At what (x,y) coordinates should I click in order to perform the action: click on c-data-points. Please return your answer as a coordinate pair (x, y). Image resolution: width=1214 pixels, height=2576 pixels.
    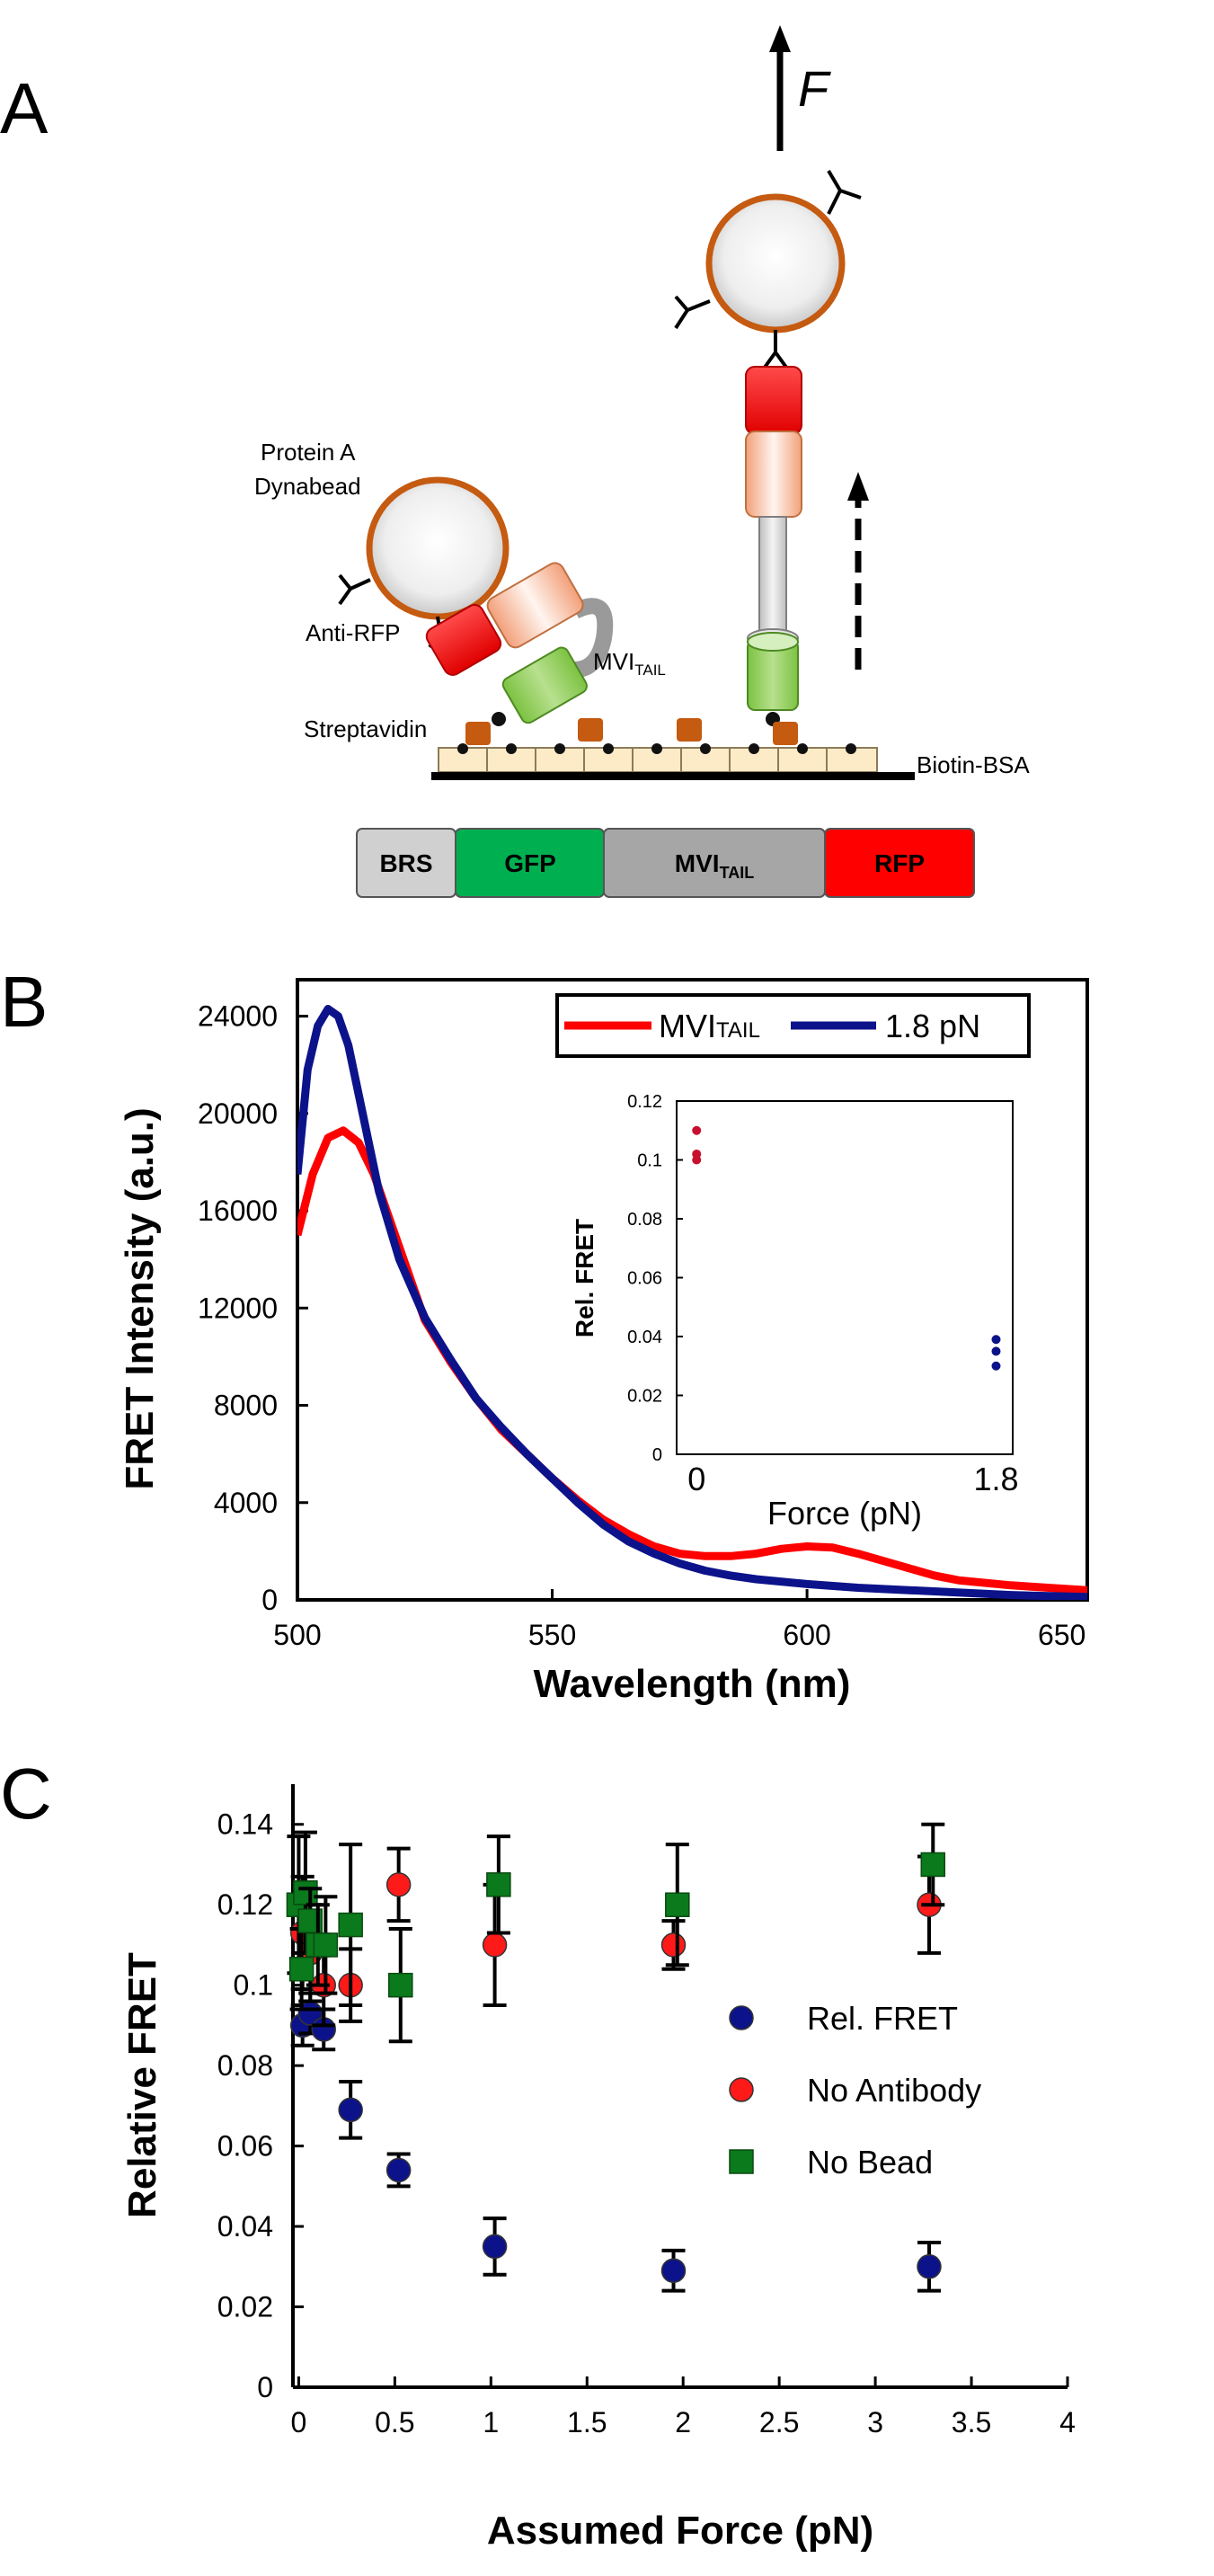
    Looking at the image, I should click on (616, 2057).